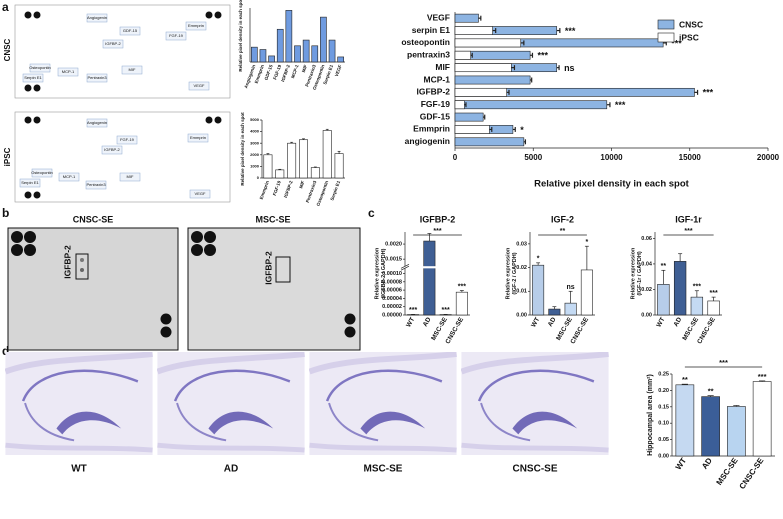  What do you see at coordinates (198, 137) in the screenshot?
I see `spot-label: Emmprin` at bounding box center [198, 137].